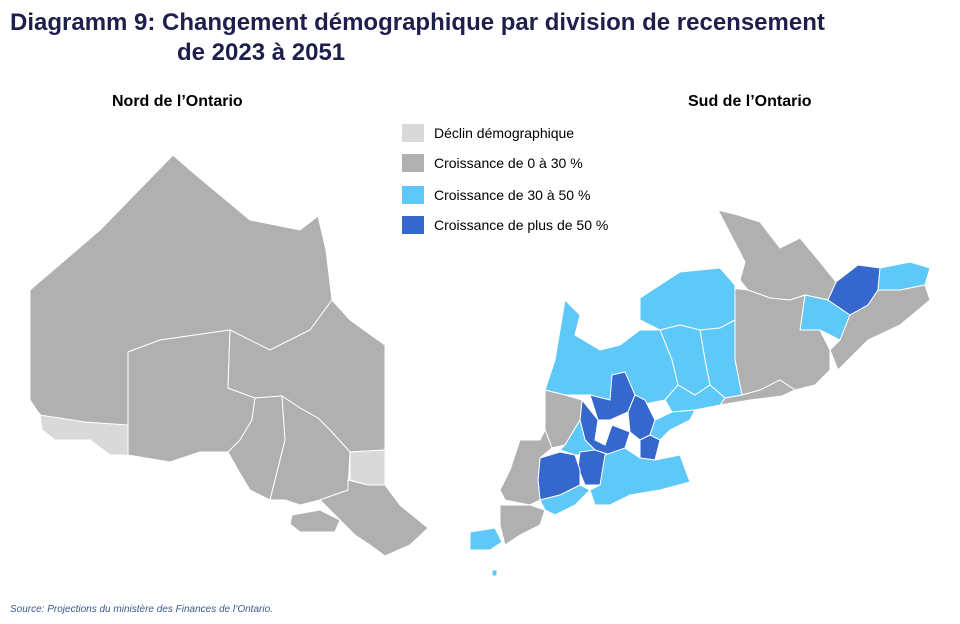  I want to click on nipissing-division, so click(374, 518).